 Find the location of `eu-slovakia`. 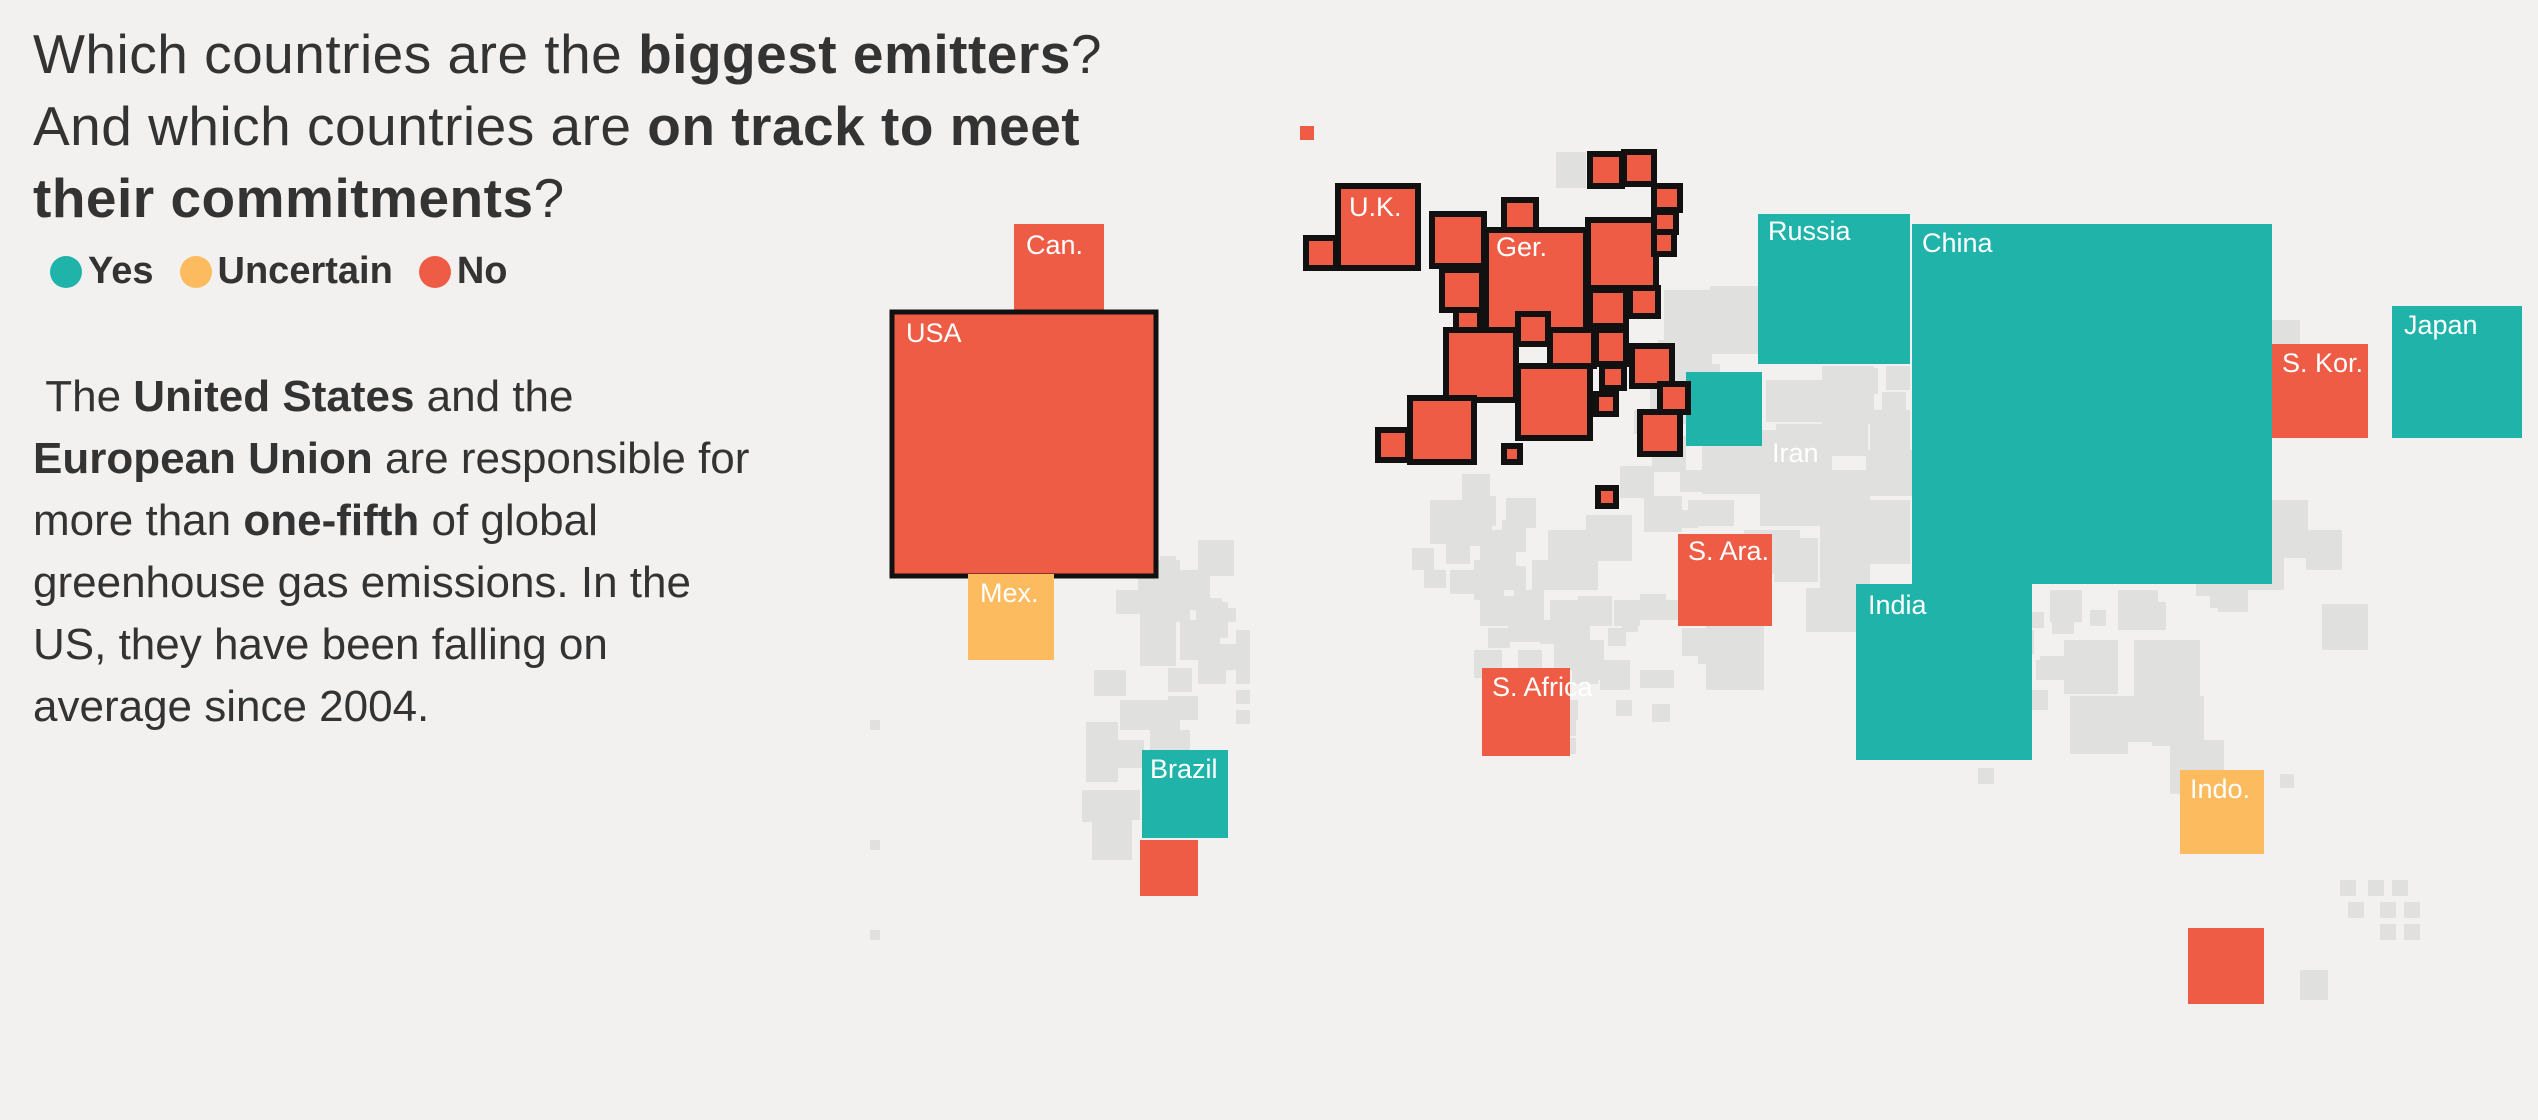

eu-slovakia is located at coordinates (1644, 302).